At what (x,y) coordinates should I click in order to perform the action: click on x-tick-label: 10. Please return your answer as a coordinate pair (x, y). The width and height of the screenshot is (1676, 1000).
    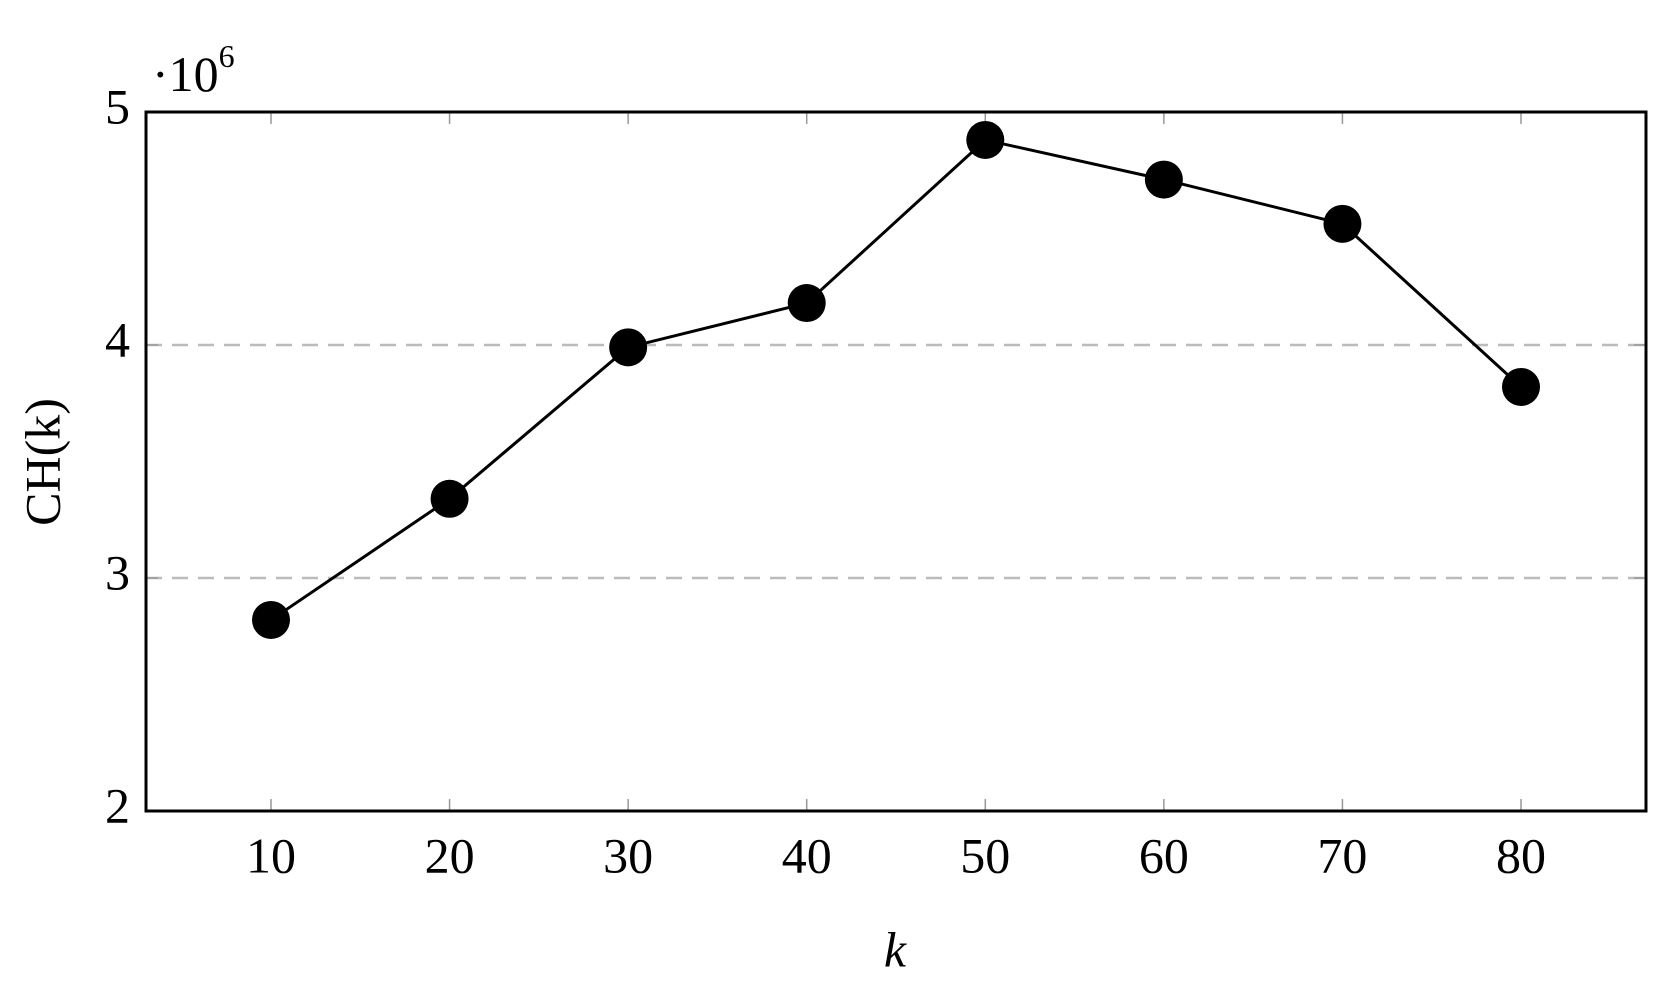
    Looking at the image, I should click on (271, 855).